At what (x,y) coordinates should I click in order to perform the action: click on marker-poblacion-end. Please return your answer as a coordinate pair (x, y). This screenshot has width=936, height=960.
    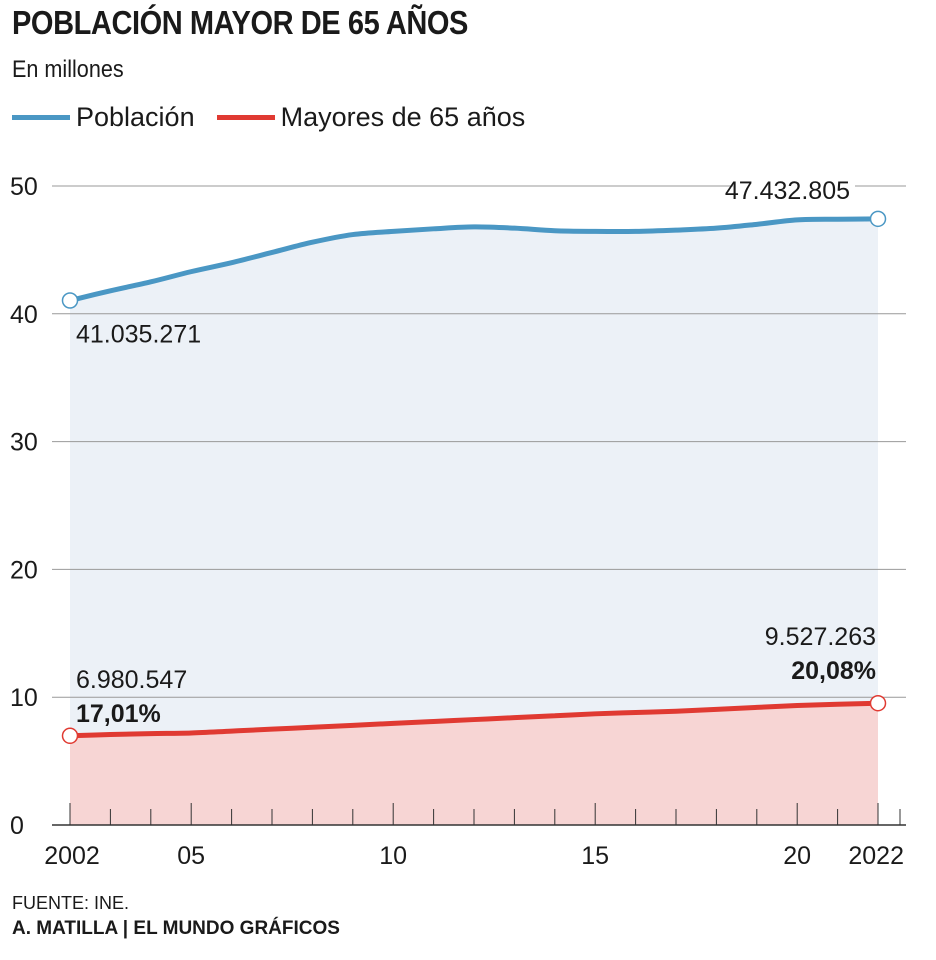
    Looking at the image, I should click on (878, 219).